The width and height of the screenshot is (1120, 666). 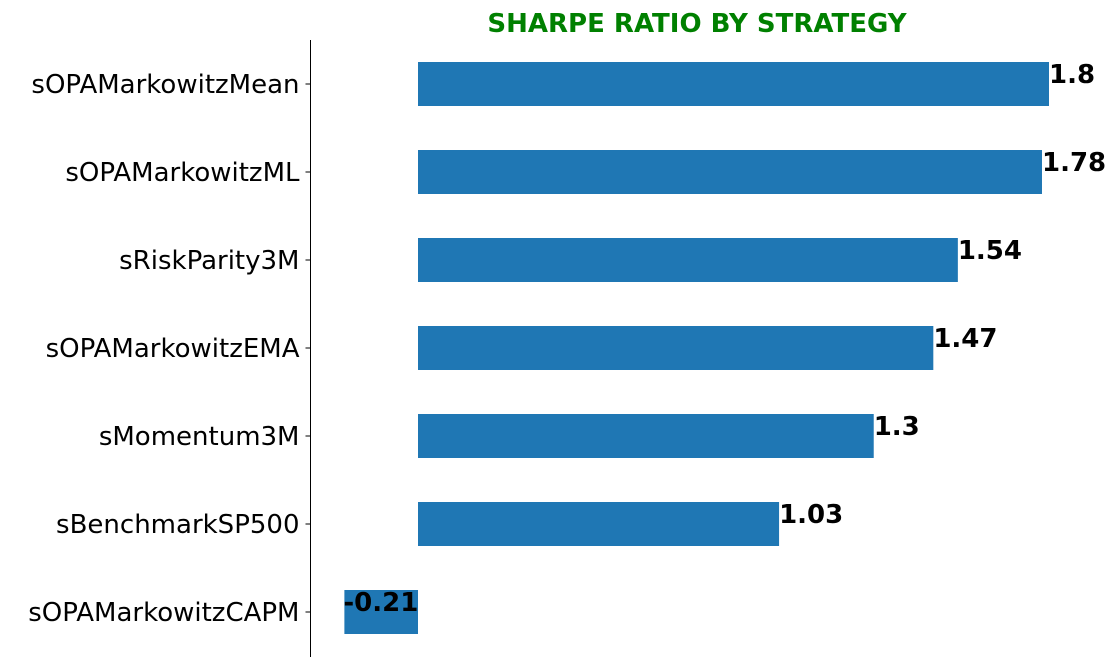 I want to click on bar-smomentum3m, so click(x=646, y=436).